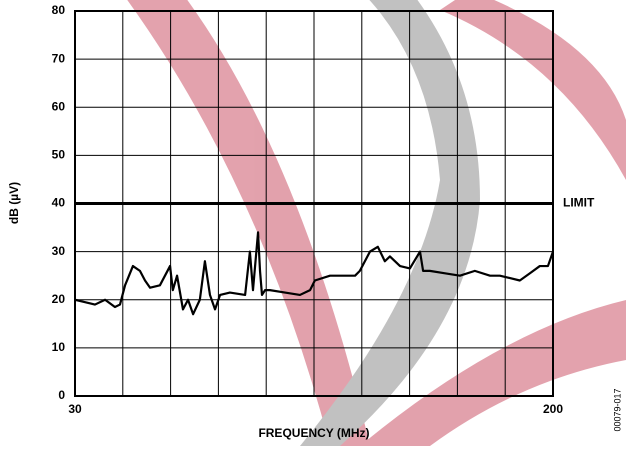 The width and height of the screenshot is (626, 451). What do you see at coordinates (59, 155) in the screenshot?
I see `y-tick-label: 50` at bounding box center [59, 155].